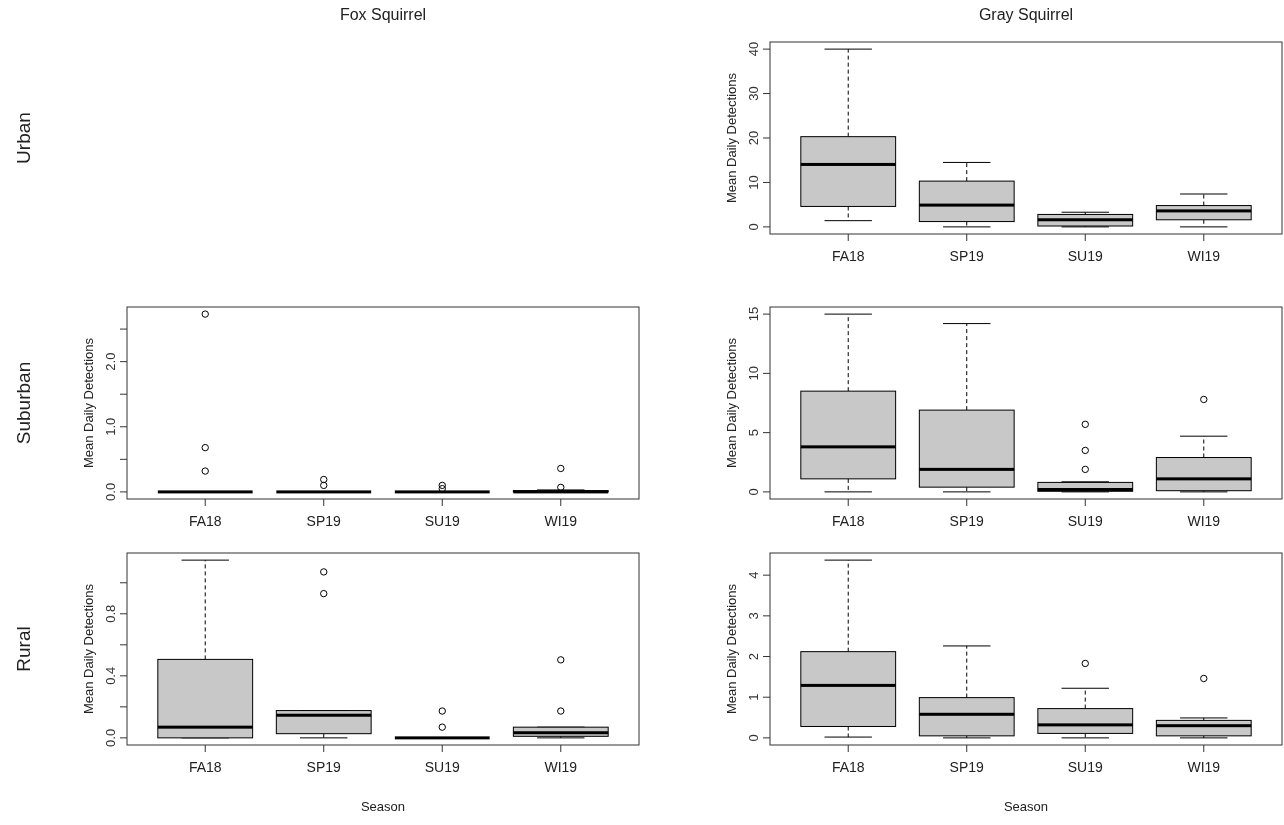 Image resolution: width=1284 pixels, height=825 pixels. What do you see at coordinates (753, 93) in the screenshot?
I see `y-tick-label: 30` at bounding box center [753, 93].